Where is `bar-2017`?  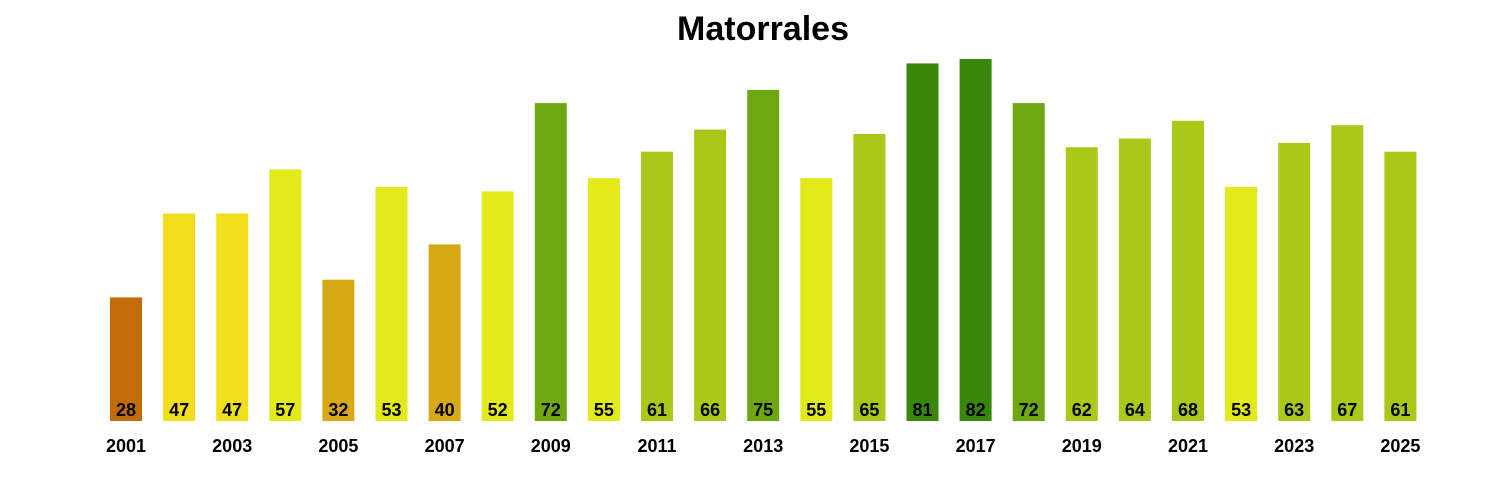
bar-2017 is located at coordinates (975, 240).